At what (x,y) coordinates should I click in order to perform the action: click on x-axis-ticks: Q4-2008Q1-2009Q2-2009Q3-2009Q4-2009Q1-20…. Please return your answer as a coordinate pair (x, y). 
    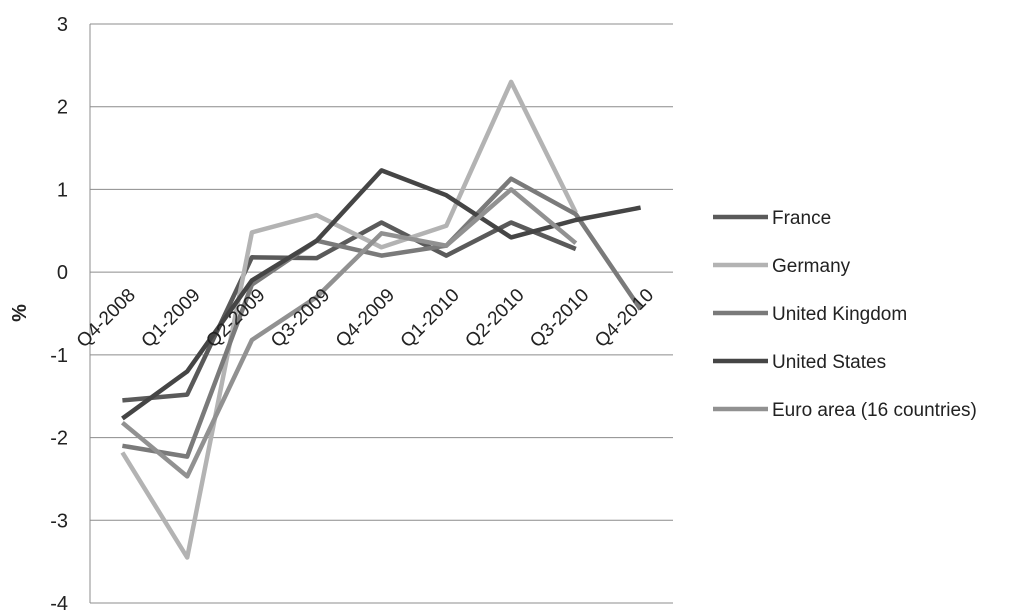
    Looking at the image, I should click on (365, 318).